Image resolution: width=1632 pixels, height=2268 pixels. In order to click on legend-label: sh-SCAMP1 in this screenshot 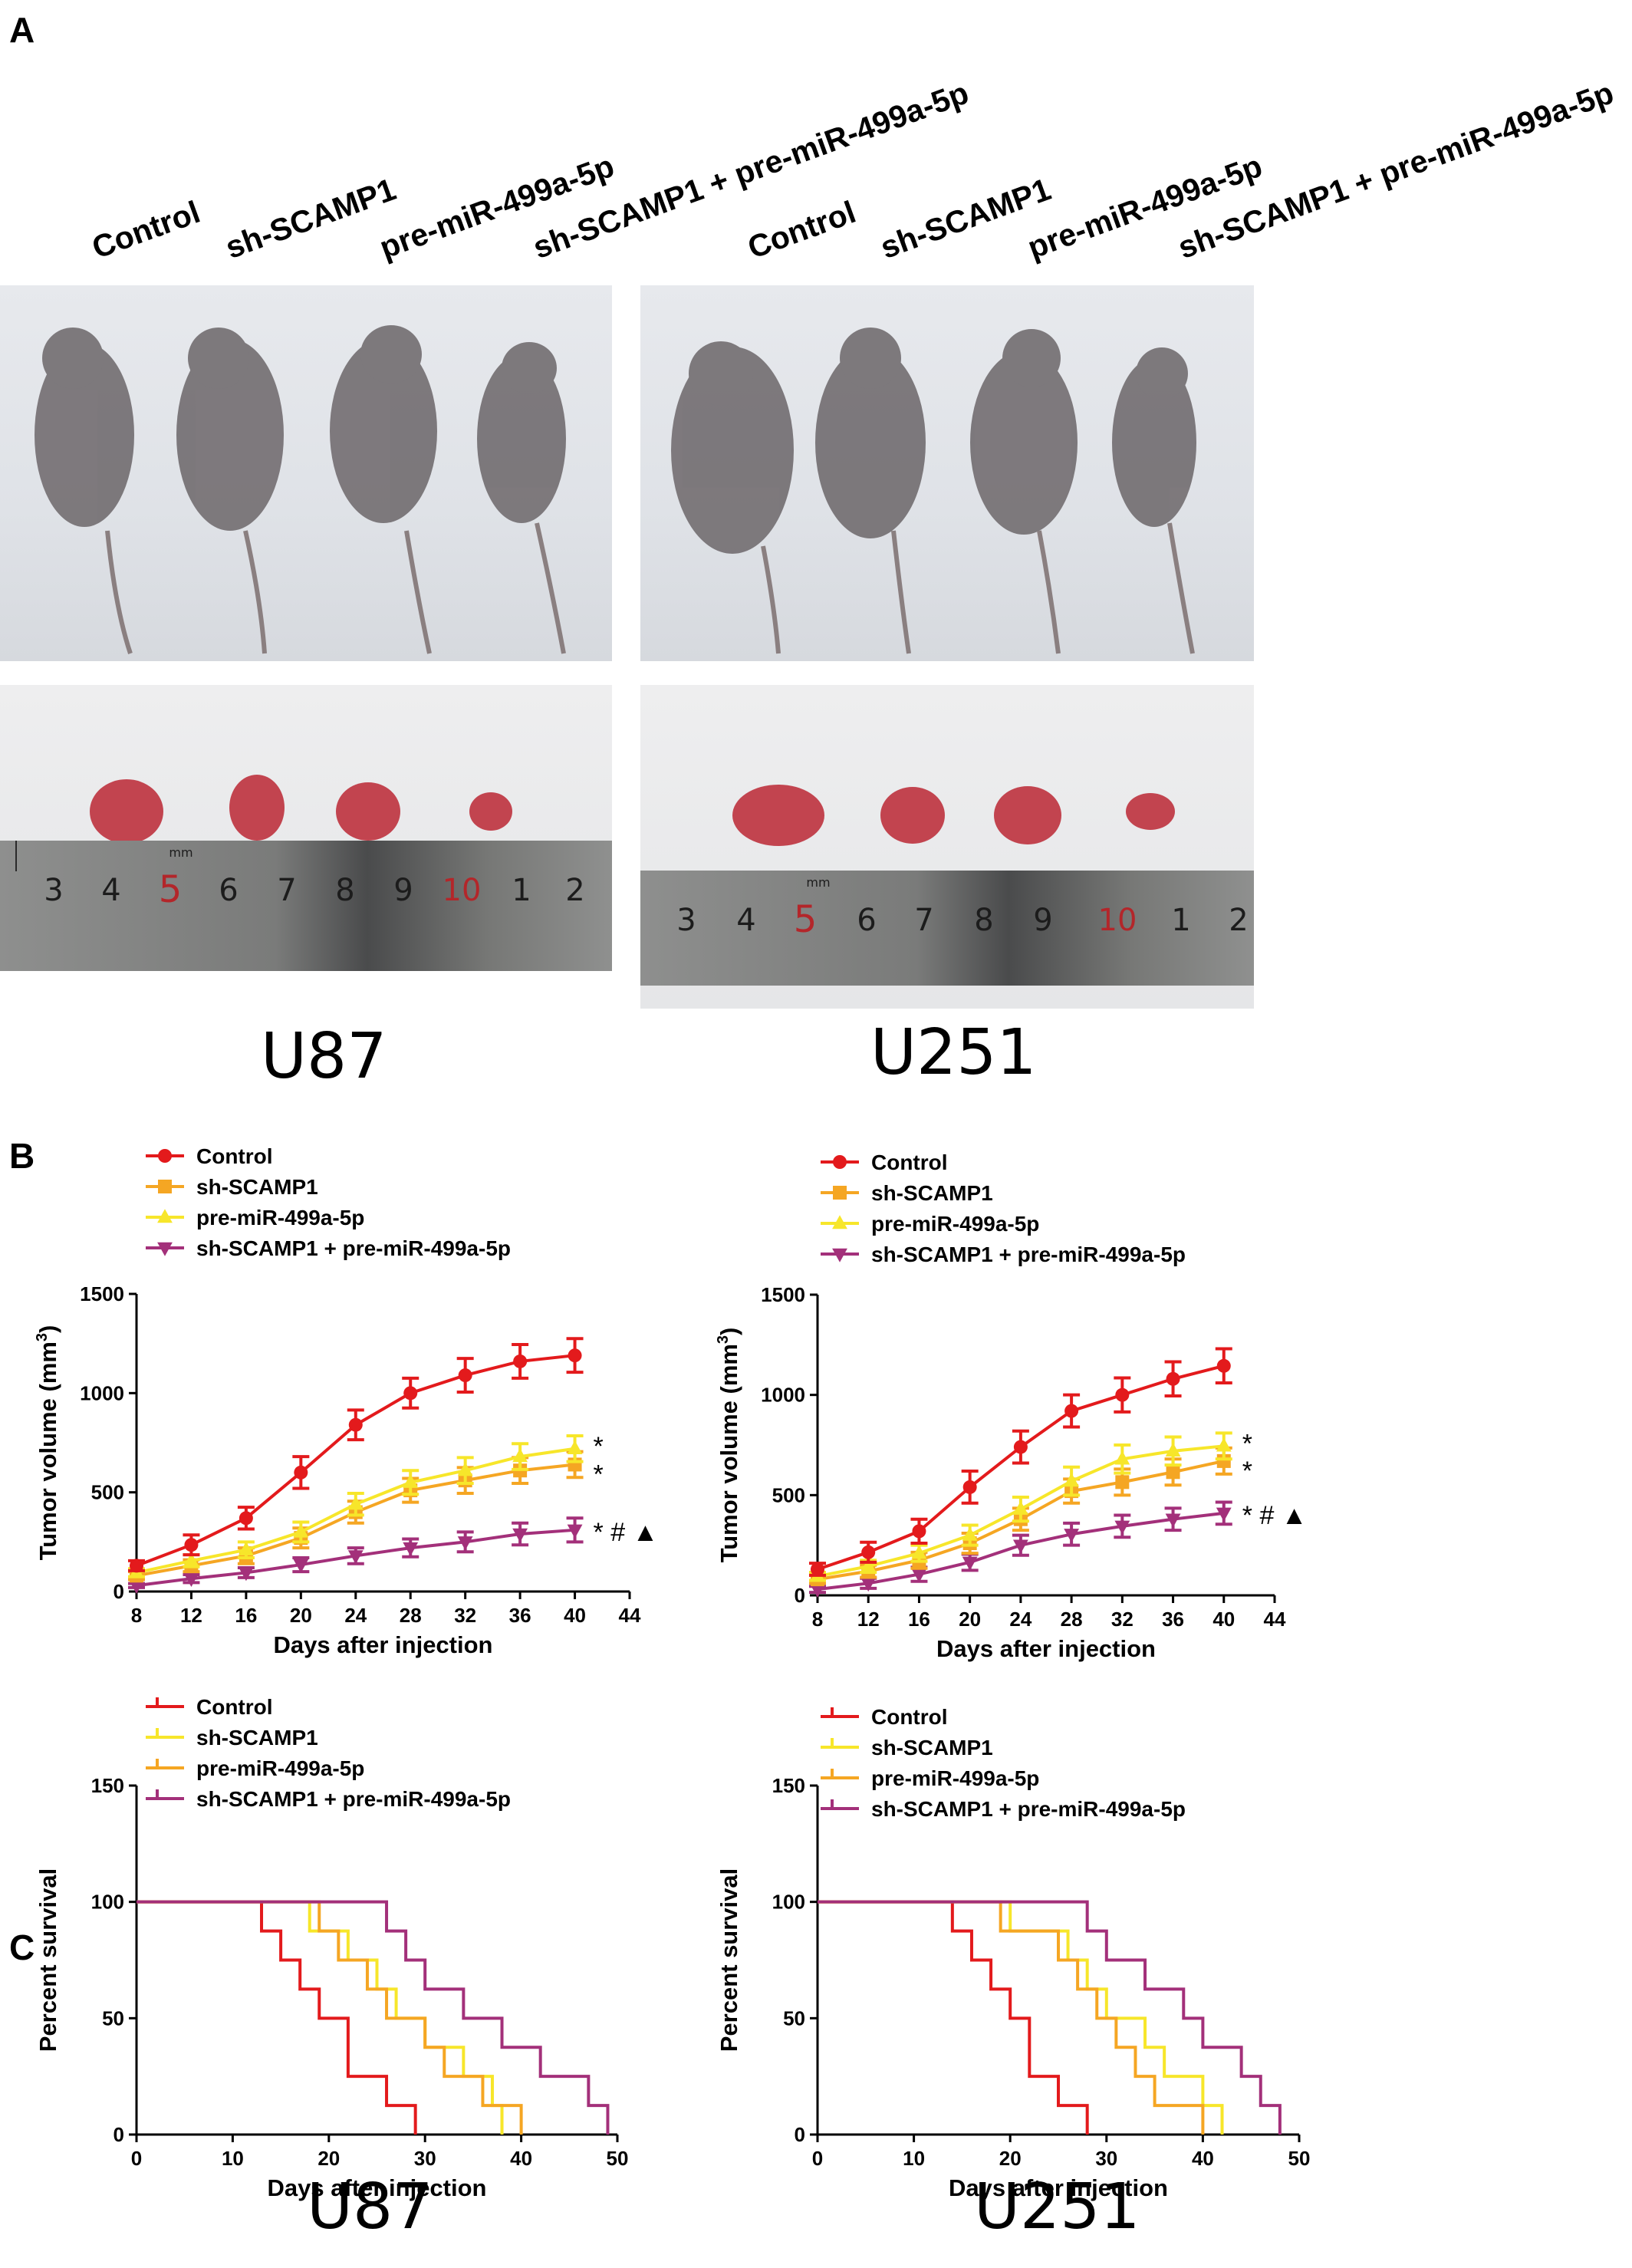, I will do `click(932, 1747)`.